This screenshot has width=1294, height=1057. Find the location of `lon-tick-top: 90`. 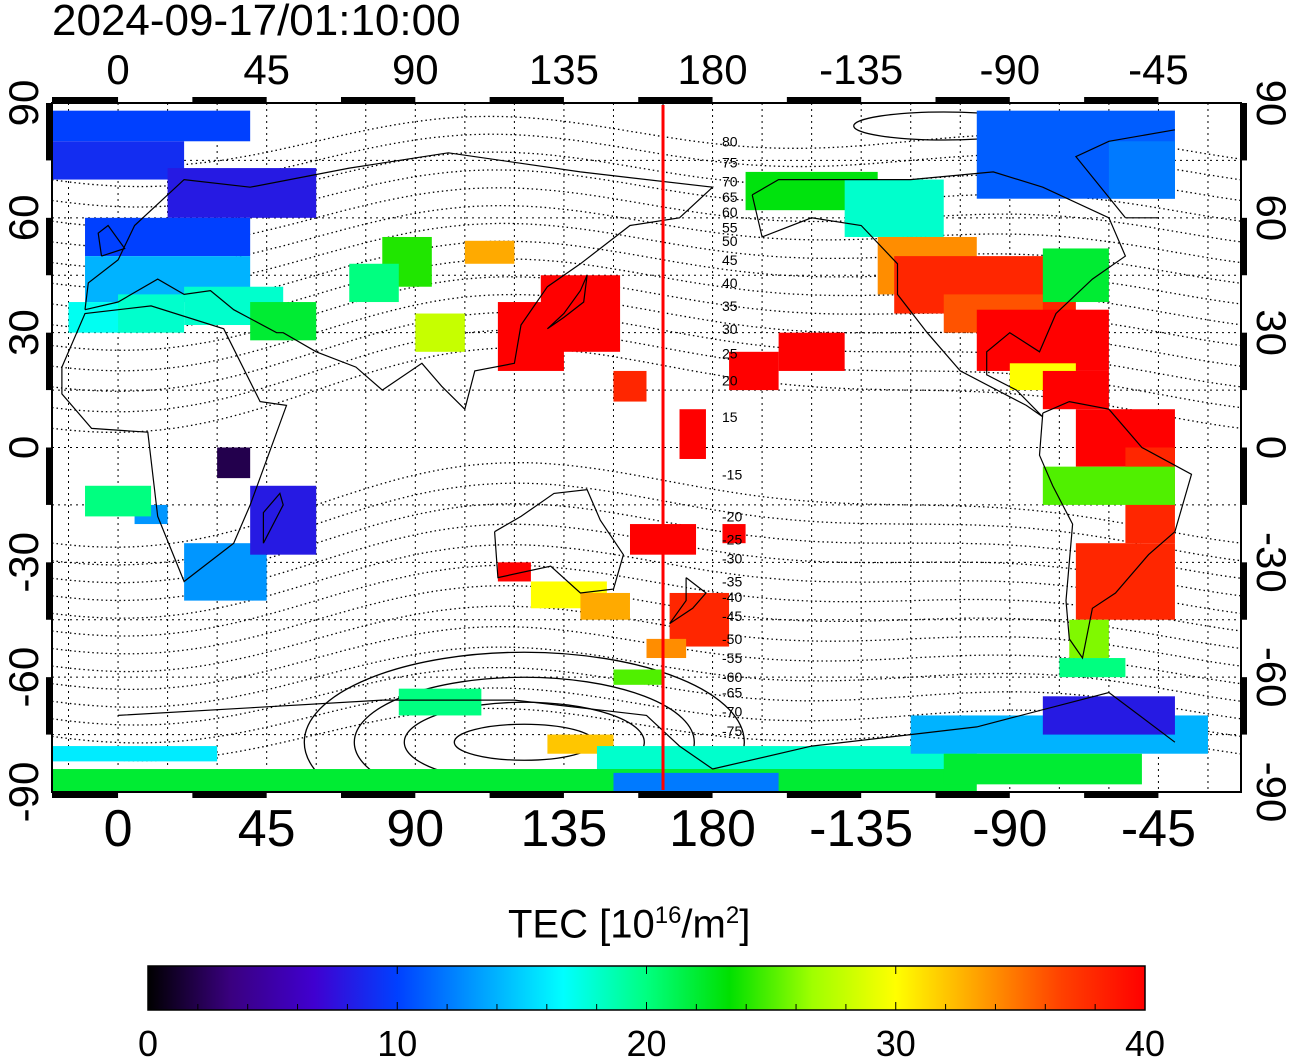

lon-tick-top: 90 is located at coordinates (415, 69).